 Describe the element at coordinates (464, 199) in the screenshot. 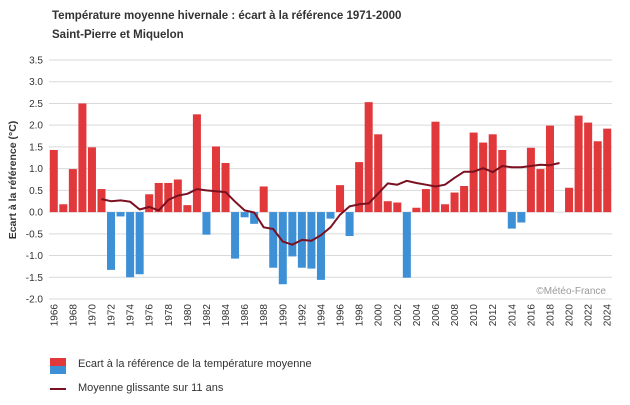

I see `bar-2009` at that location.